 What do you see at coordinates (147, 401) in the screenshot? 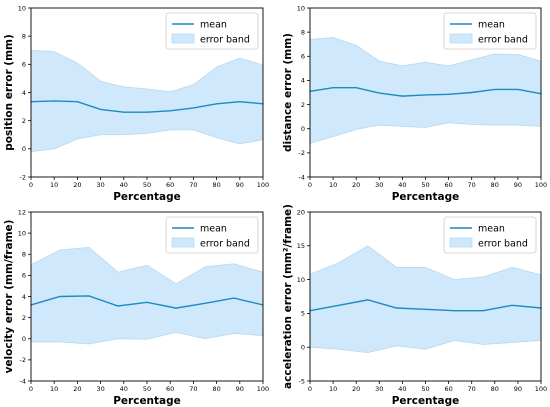
I see `x-axis-label: Percentage` at bounding box center [147, 401].